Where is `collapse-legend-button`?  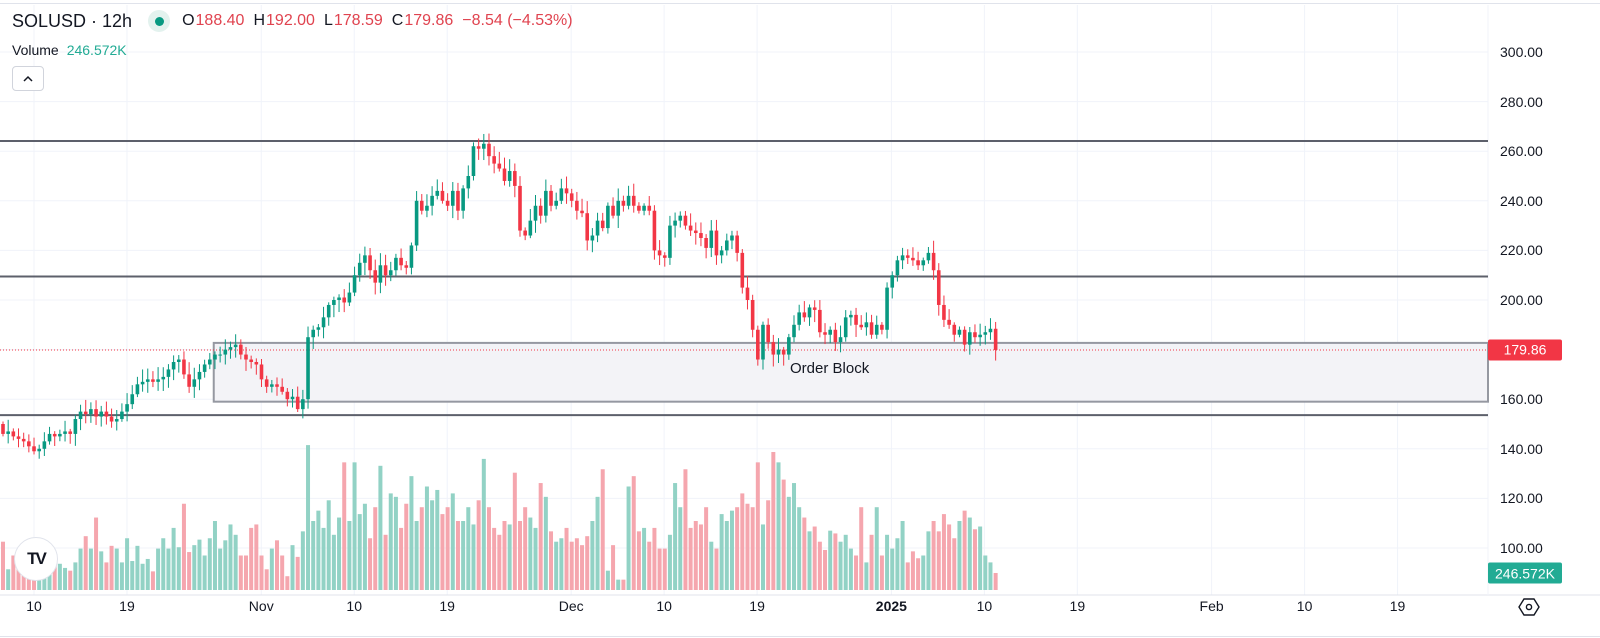
collapse-legend-button is located at coordinates (28, 78).